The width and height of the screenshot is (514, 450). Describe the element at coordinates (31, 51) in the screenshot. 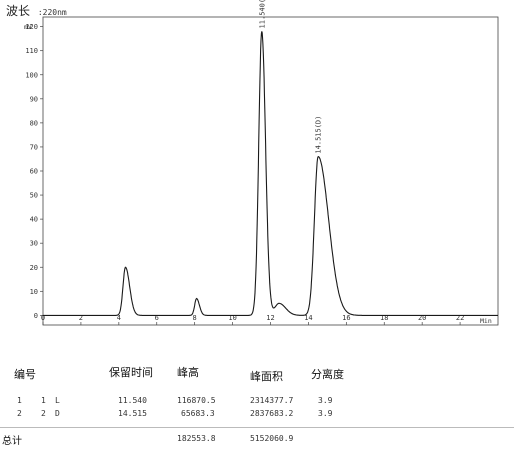

I see `y-tick-label: 110` at that location.